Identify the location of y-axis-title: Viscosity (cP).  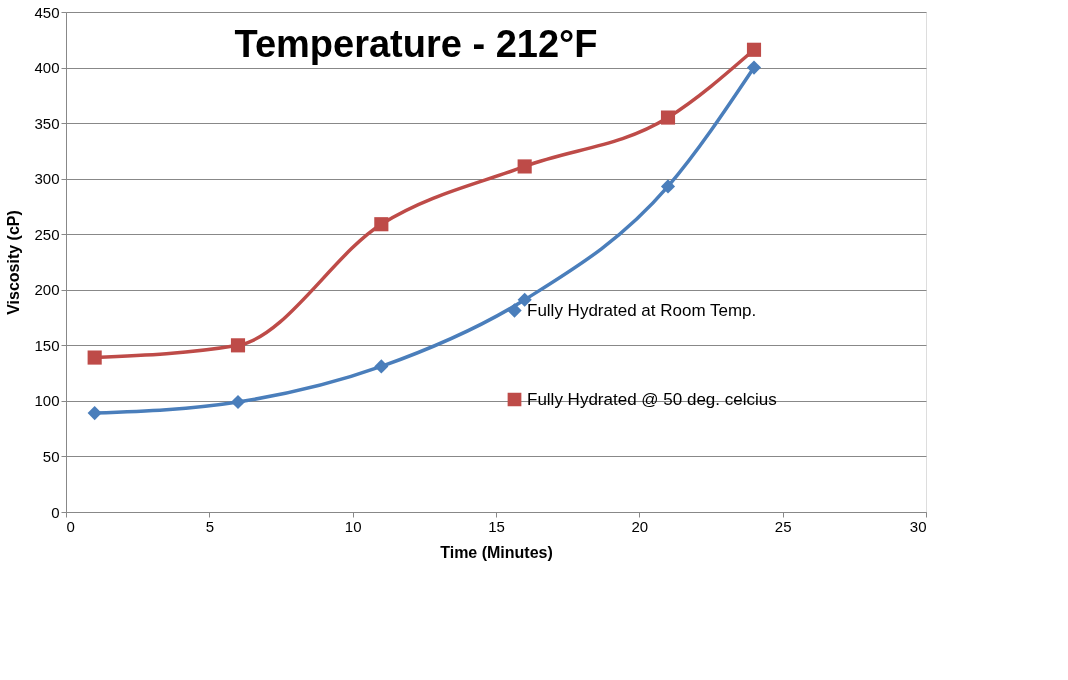
(14, 262).